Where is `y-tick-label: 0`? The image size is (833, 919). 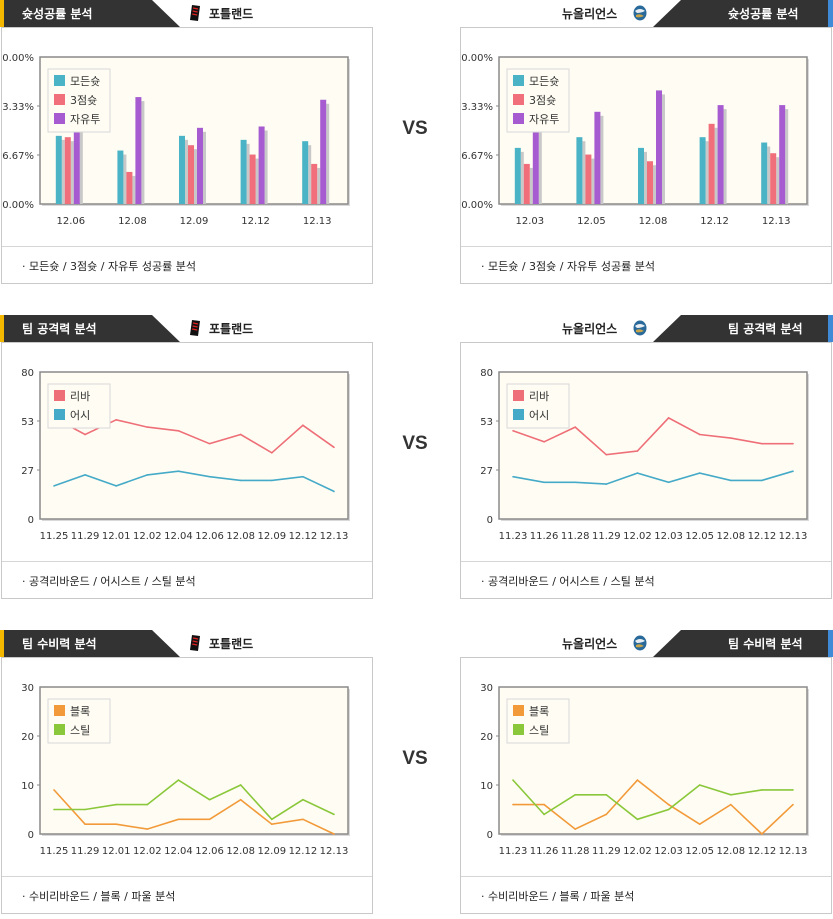
y-tick-label: 0 is located at coordinates (31, 835).